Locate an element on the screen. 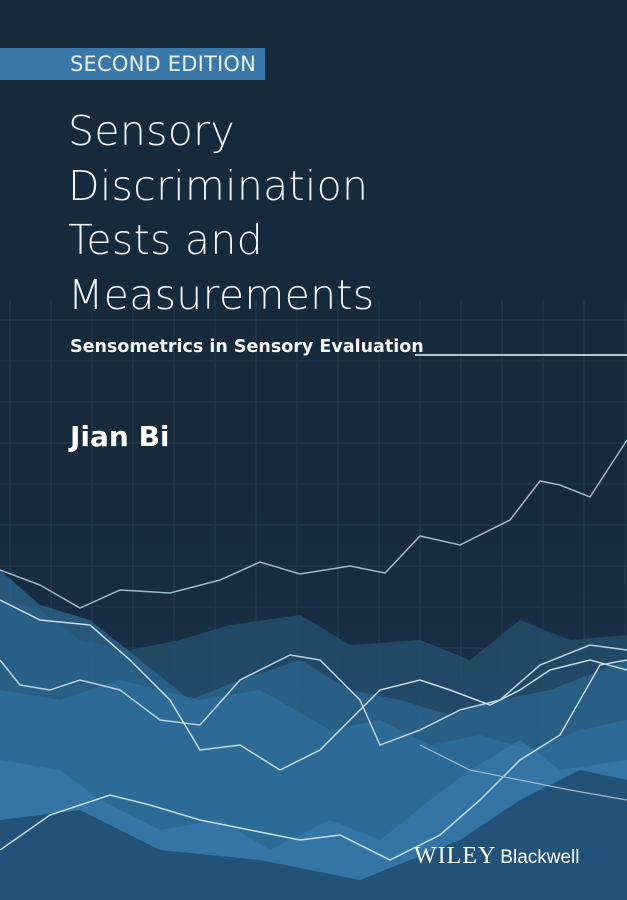 Image resolution: width=627 pixels, height=900 pixels. title-line: Sensory is located at coordinates (151, 131).